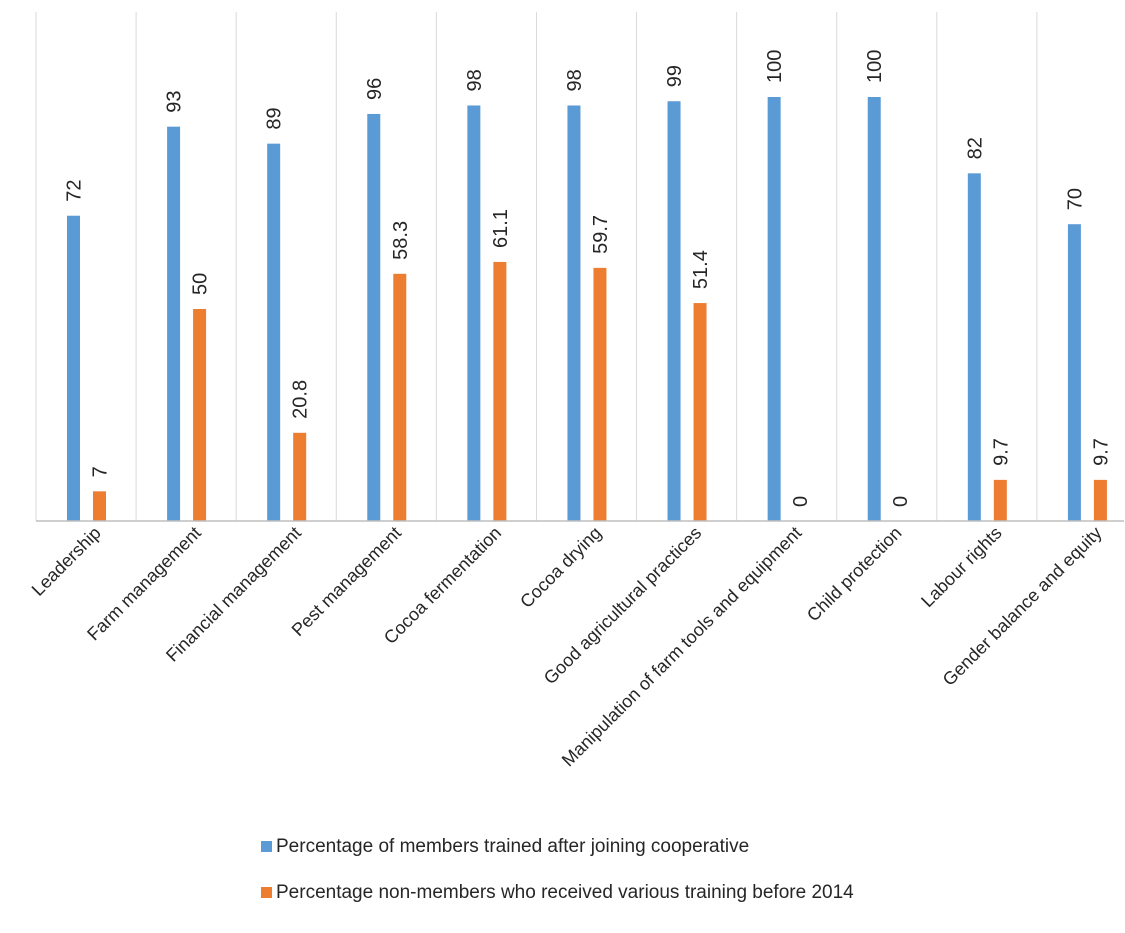  I want to click on data-label: 72, so click(75, 190).